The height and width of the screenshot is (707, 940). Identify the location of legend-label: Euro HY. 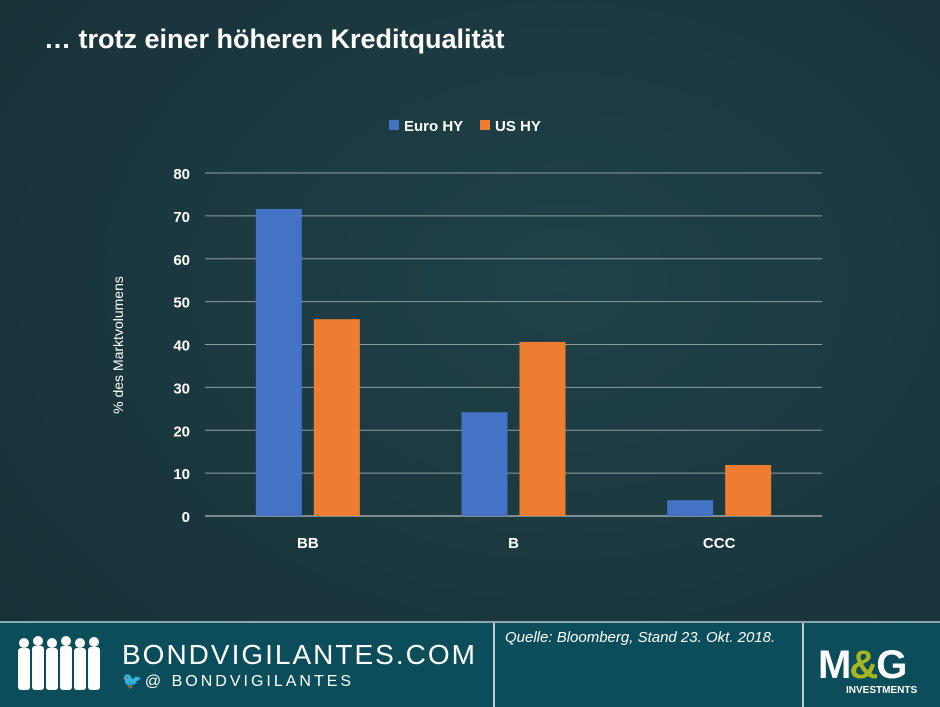
(433, 126).